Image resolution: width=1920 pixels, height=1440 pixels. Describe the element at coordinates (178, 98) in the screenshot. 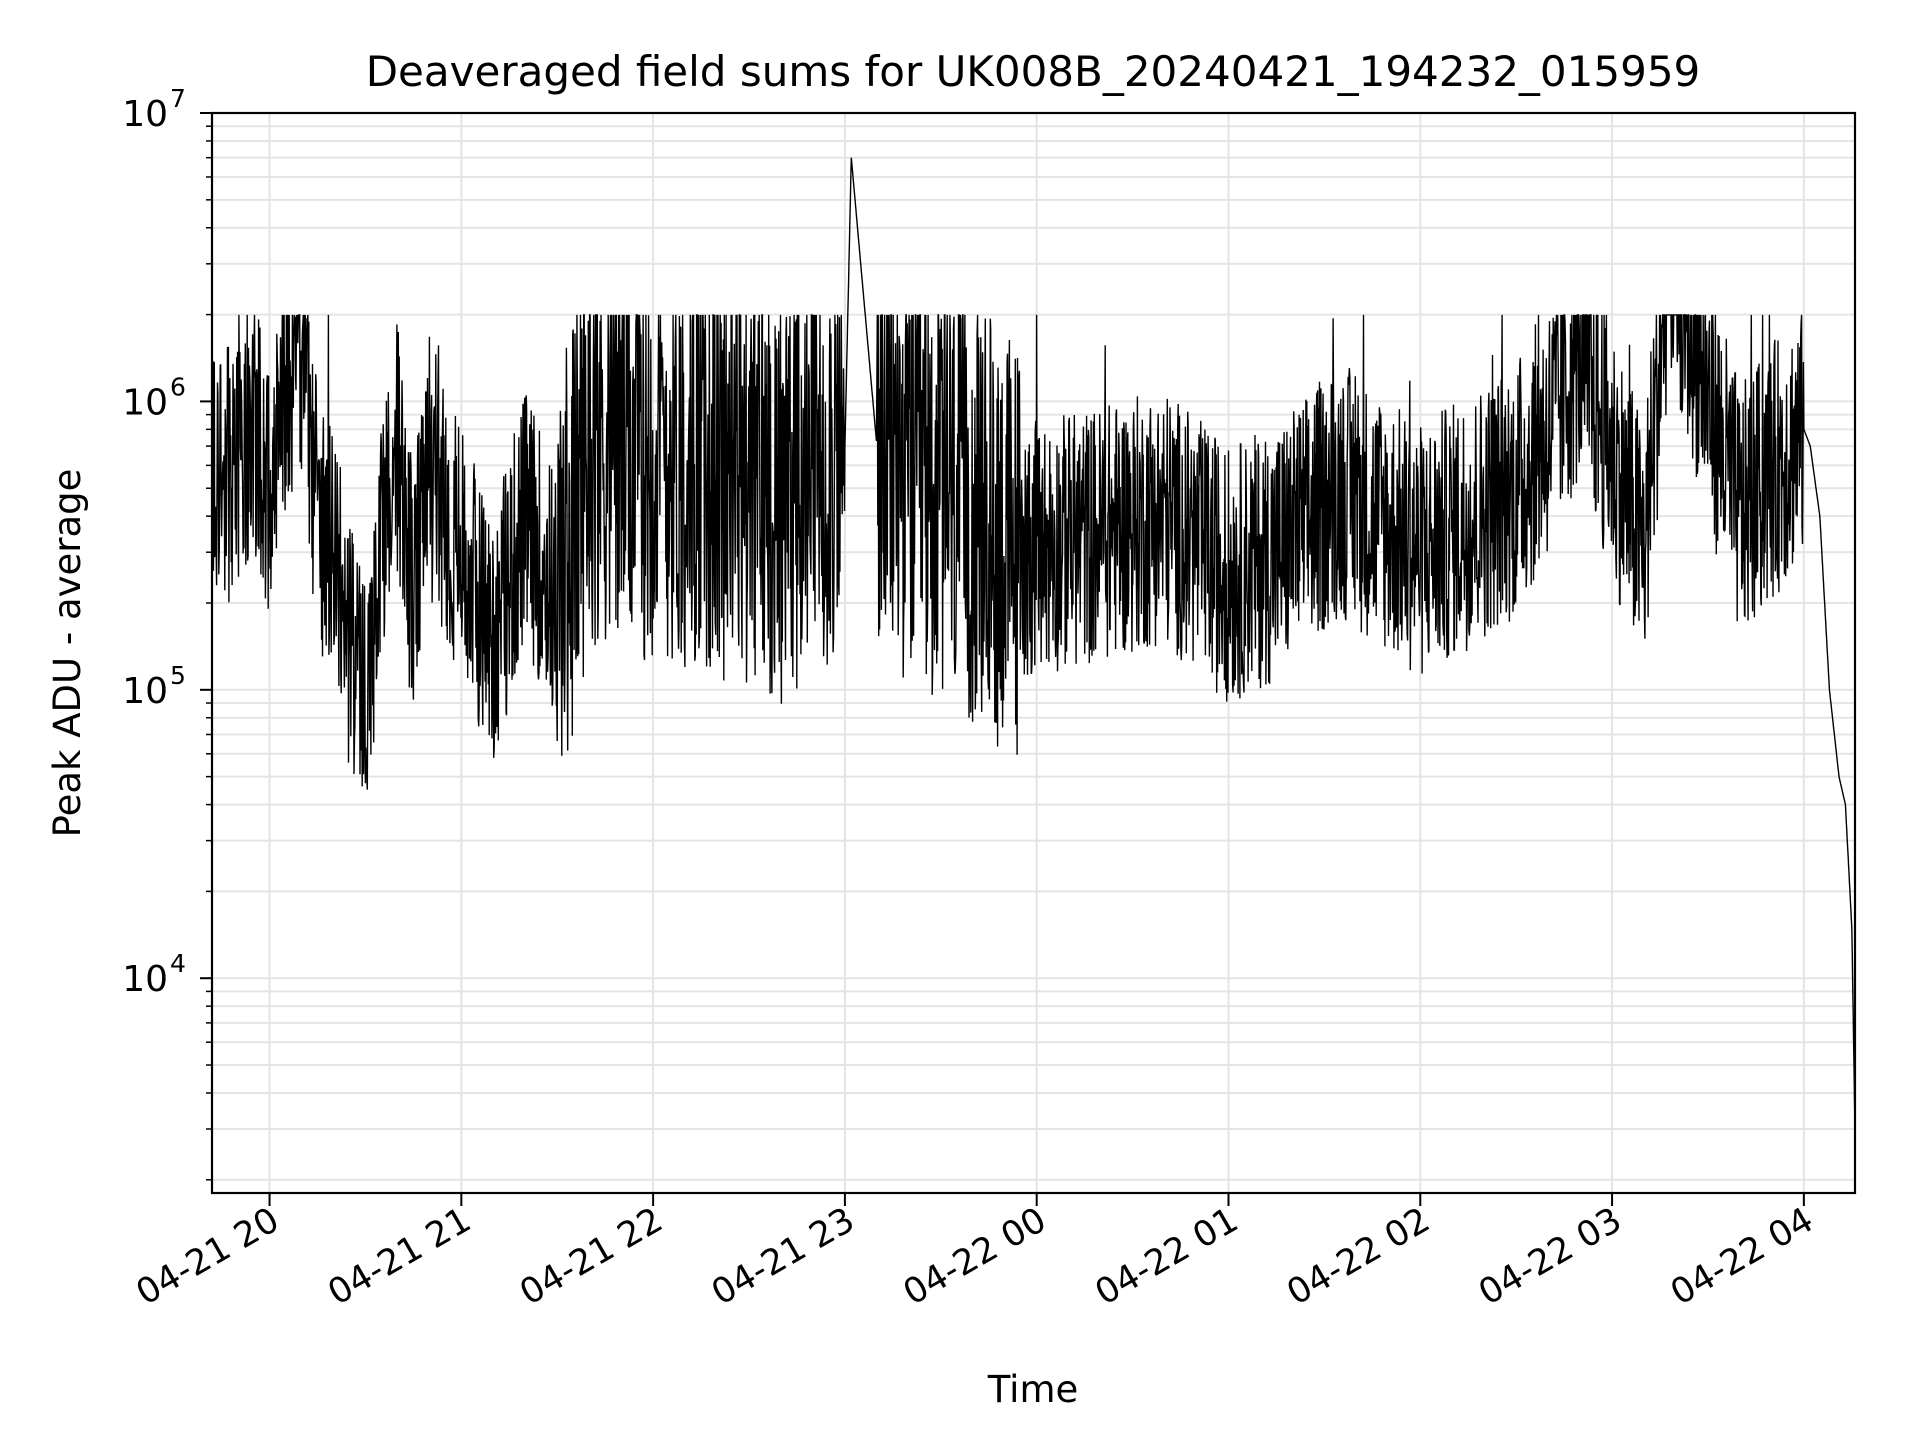

I see `y-tick-exponent: 7` at that location.